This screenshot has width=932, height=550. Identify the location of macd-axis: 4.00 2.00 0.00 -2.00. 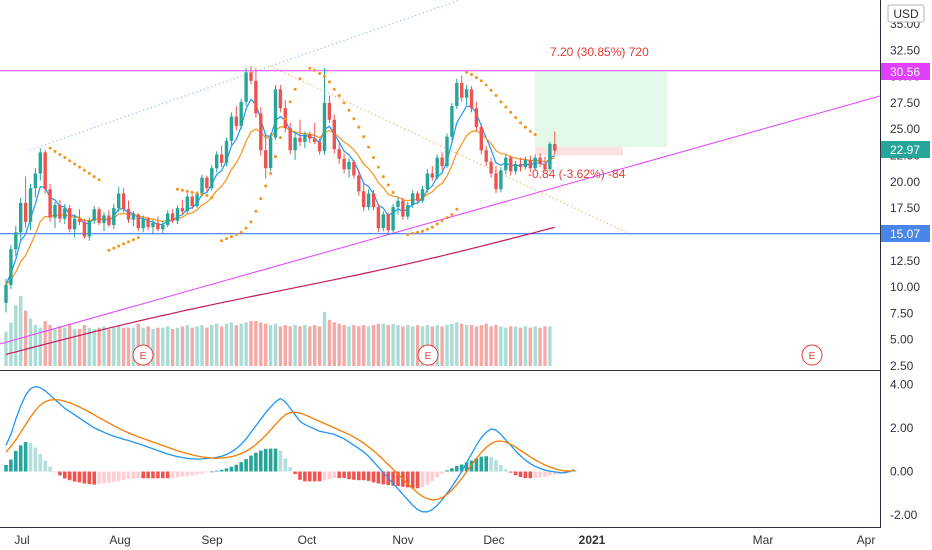
(904, 449).